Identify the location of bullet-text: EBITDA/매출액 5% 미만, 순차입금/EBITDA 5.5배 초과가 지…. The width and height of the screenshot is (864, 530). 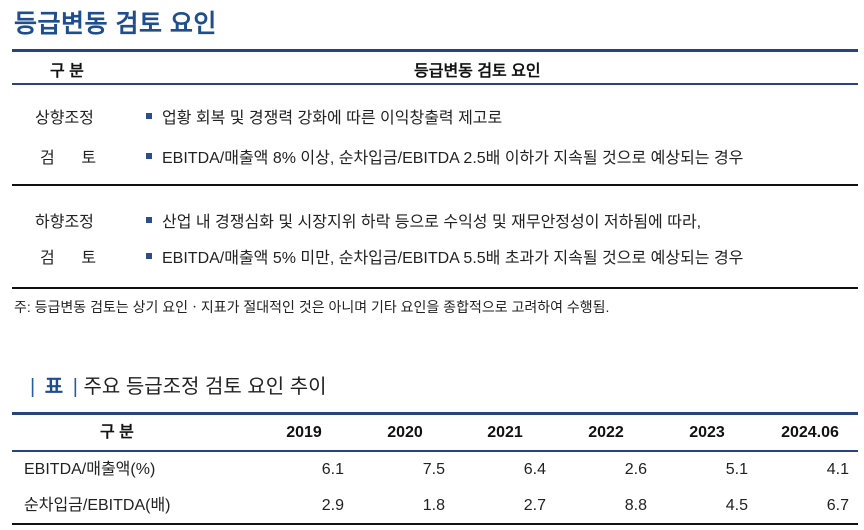
(453, 258).